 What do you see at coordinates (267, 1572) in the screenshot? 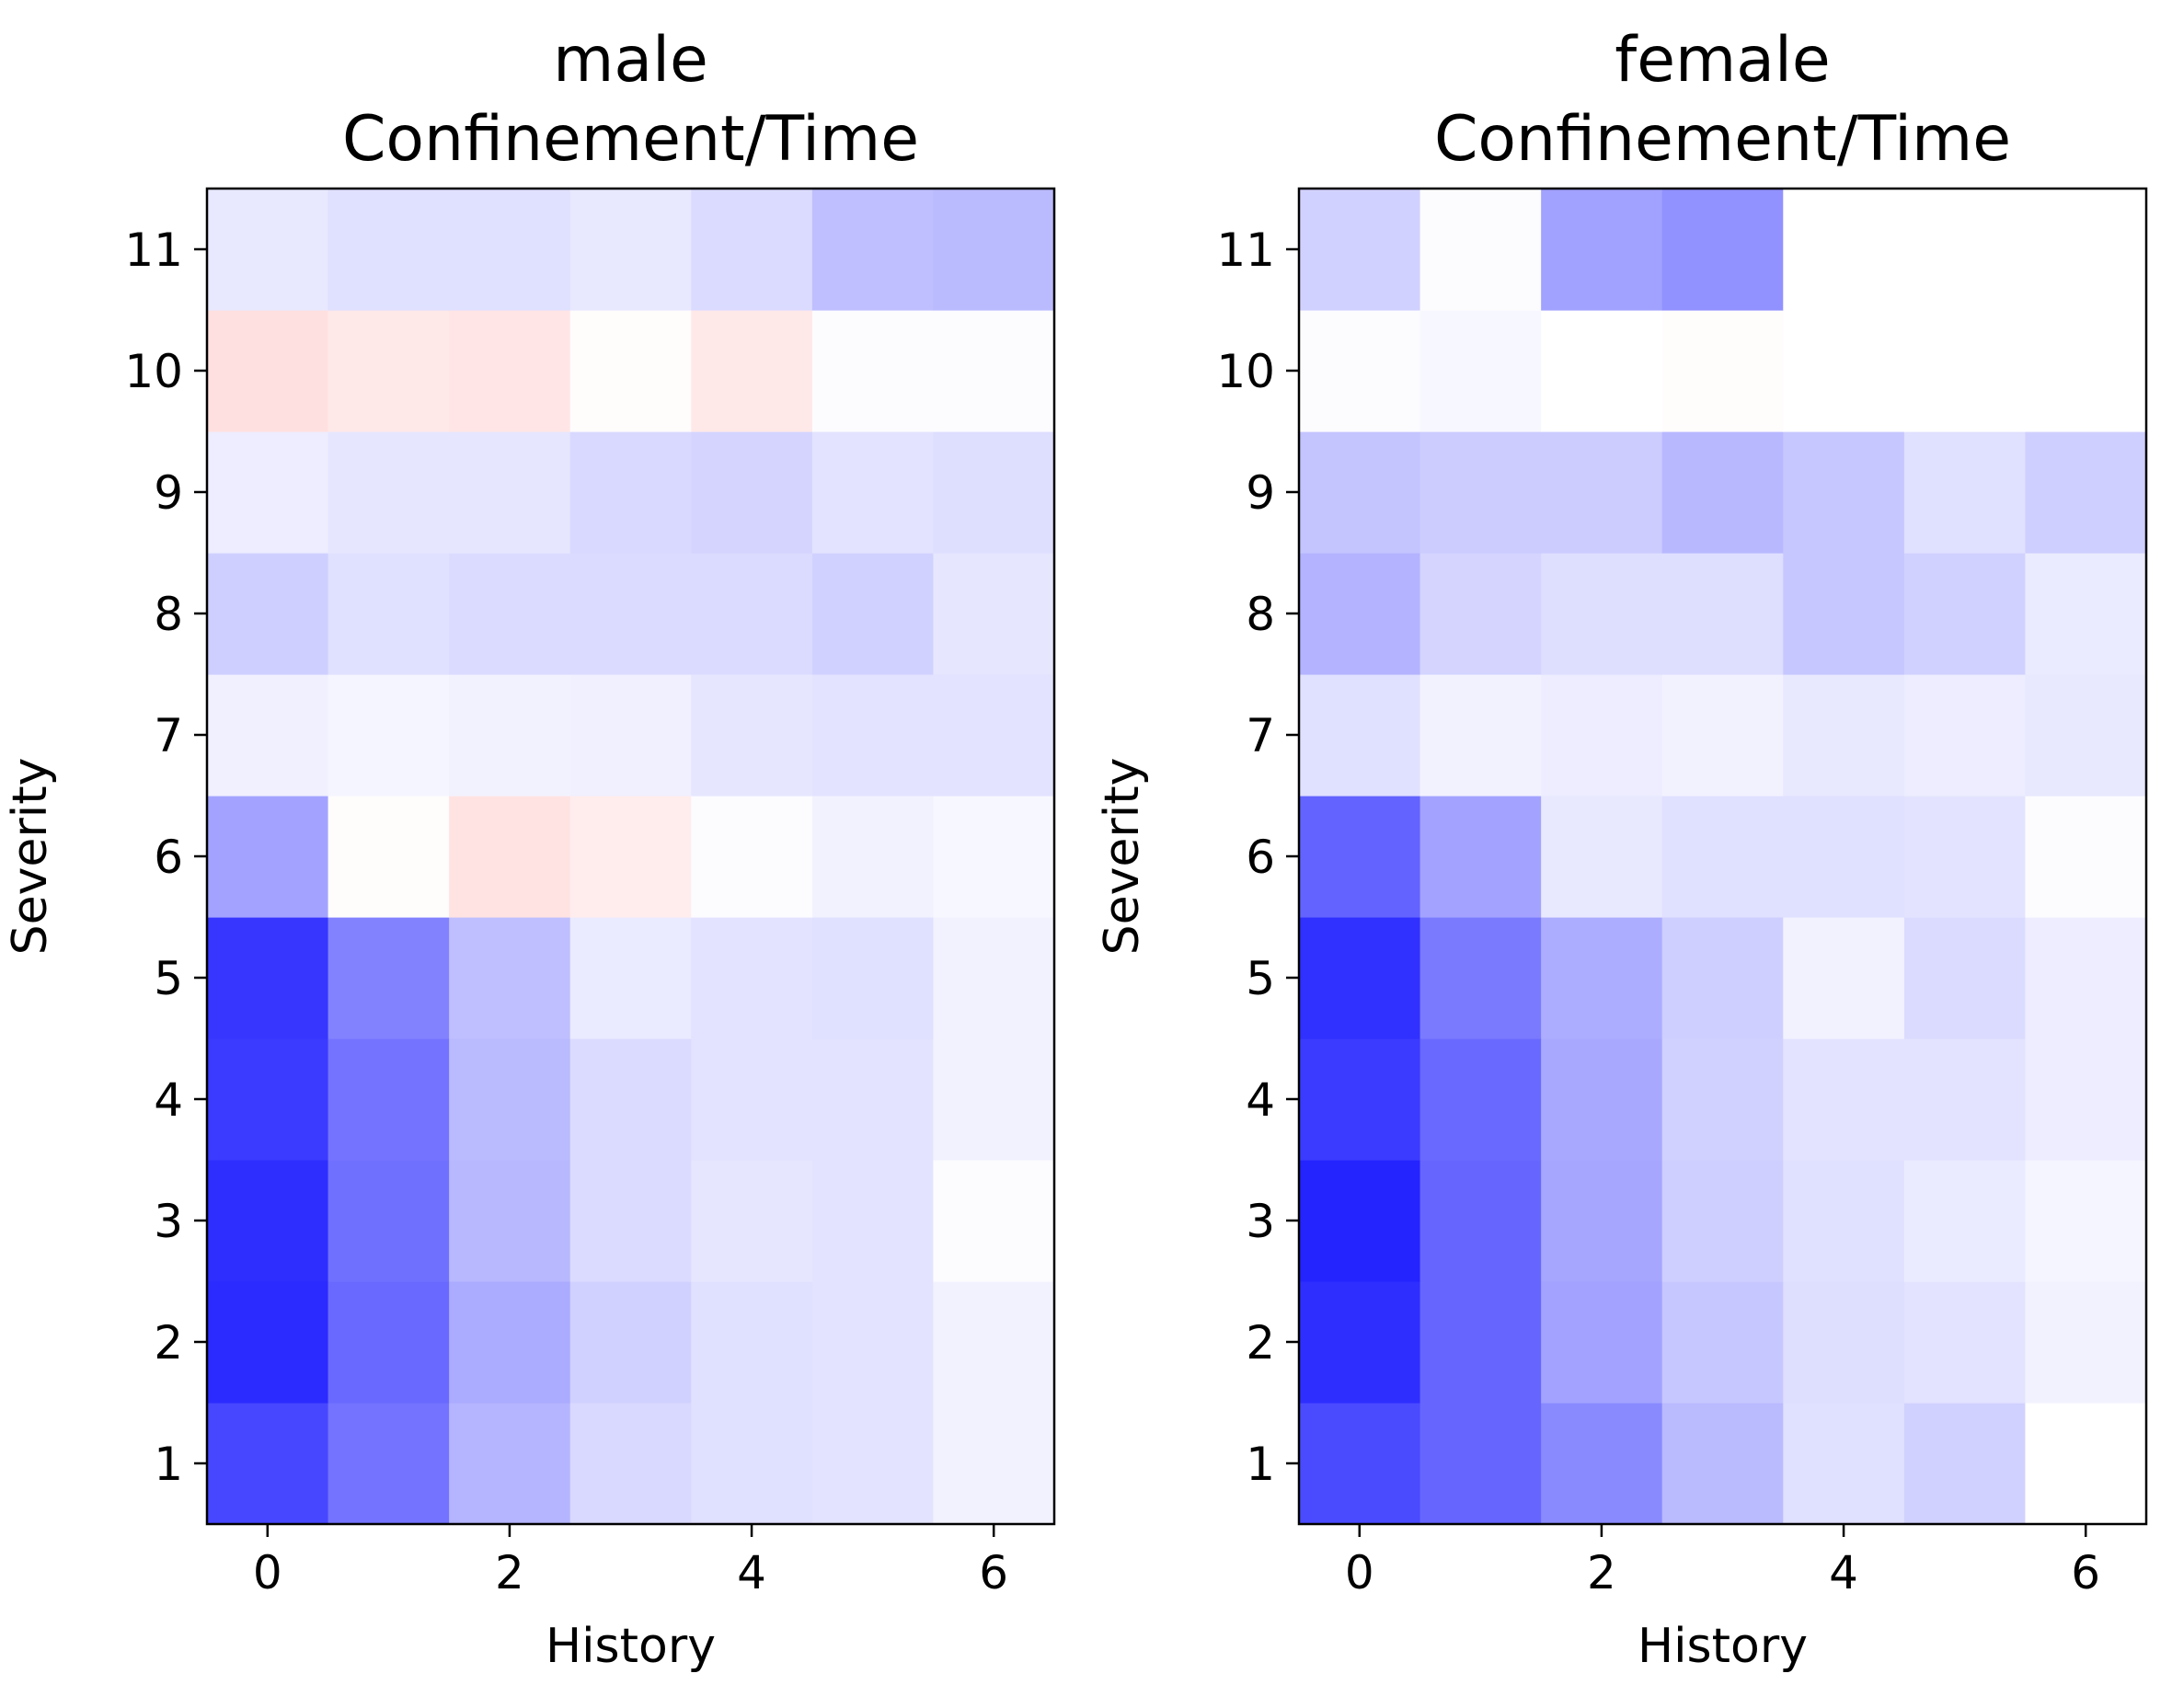
I see `x-tick-label: 0` at bounding box center [267, 1572].